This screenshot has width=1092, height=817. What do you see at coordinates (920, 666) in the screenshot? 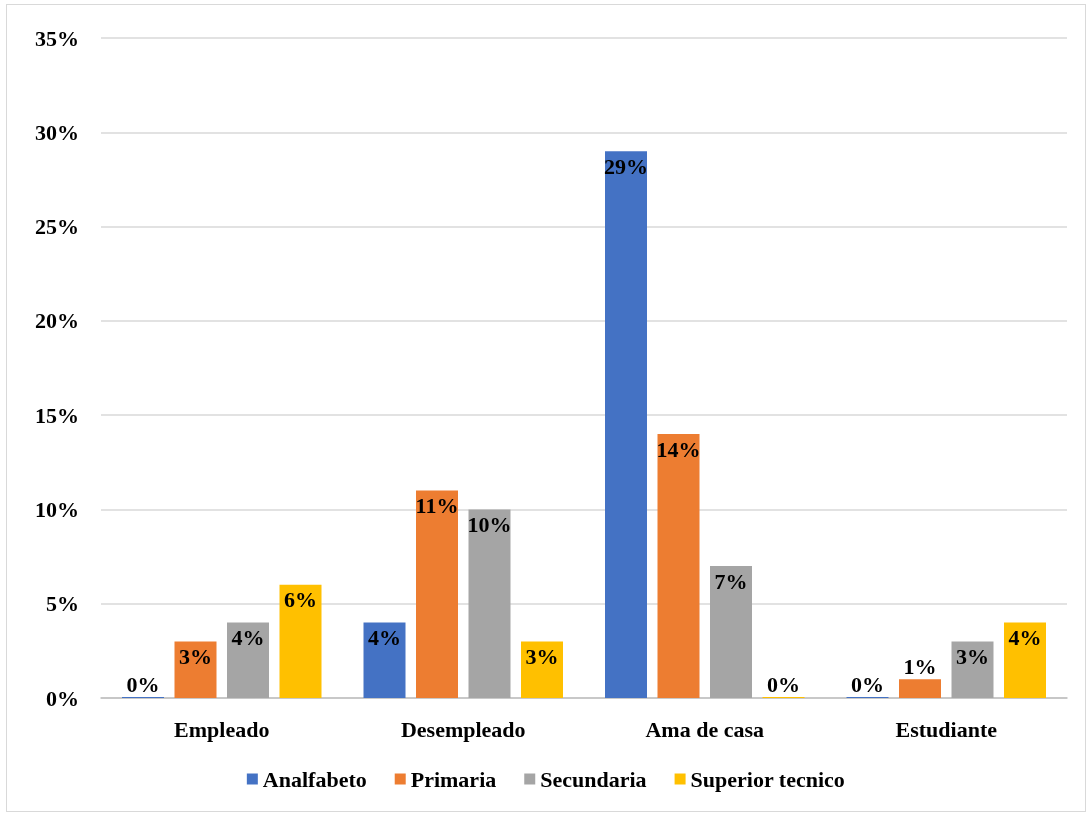
I see `data-label: 1%` at bounding box center [920, 666].